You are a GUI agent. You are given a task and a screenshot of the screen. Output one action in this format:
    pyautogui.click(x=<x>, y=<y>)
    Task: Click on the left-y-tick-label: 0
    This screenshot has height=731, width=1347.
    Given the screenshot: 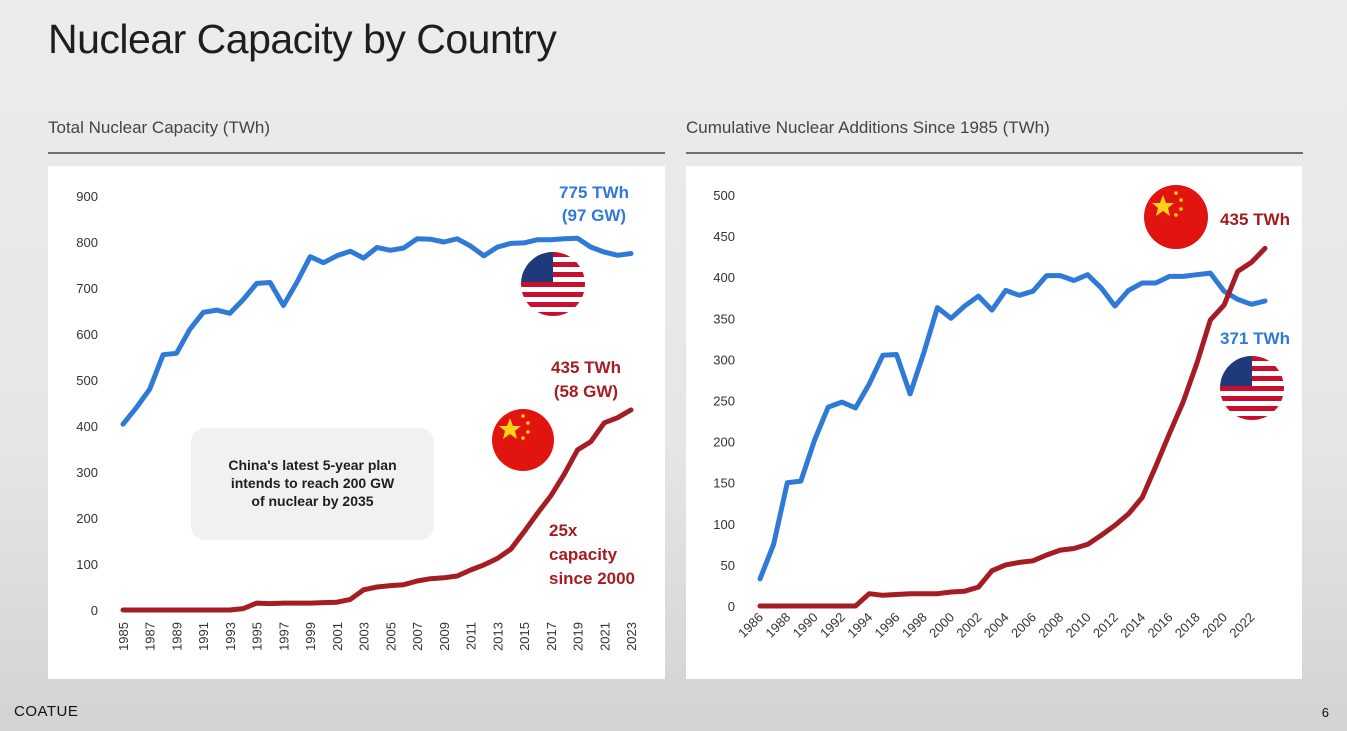 What is the action you would take?
    pyautogui.click(x=94, y=610)
    